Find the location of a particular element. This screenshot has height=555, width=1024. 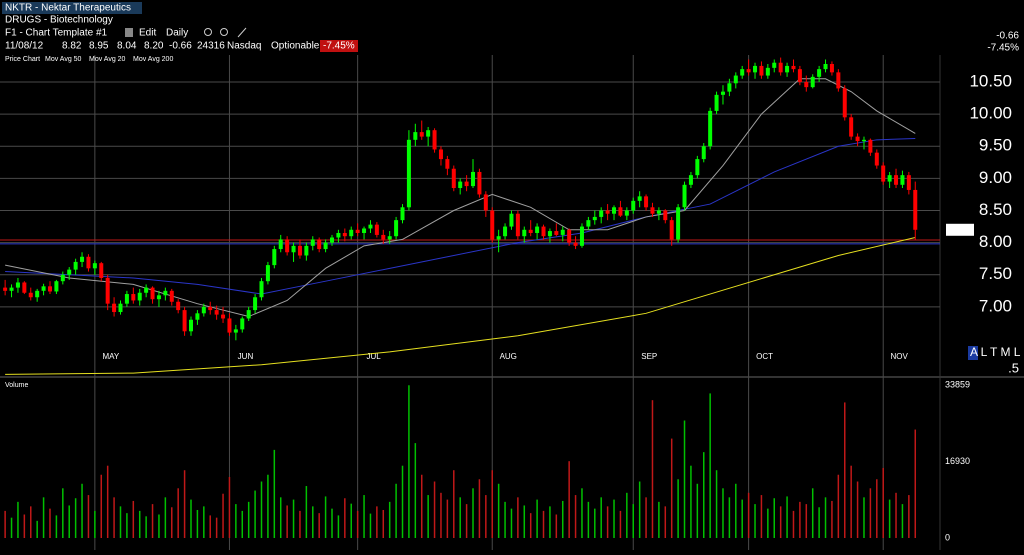

group: DRUGS - Biotechnology is located at coordinates (59, 20).